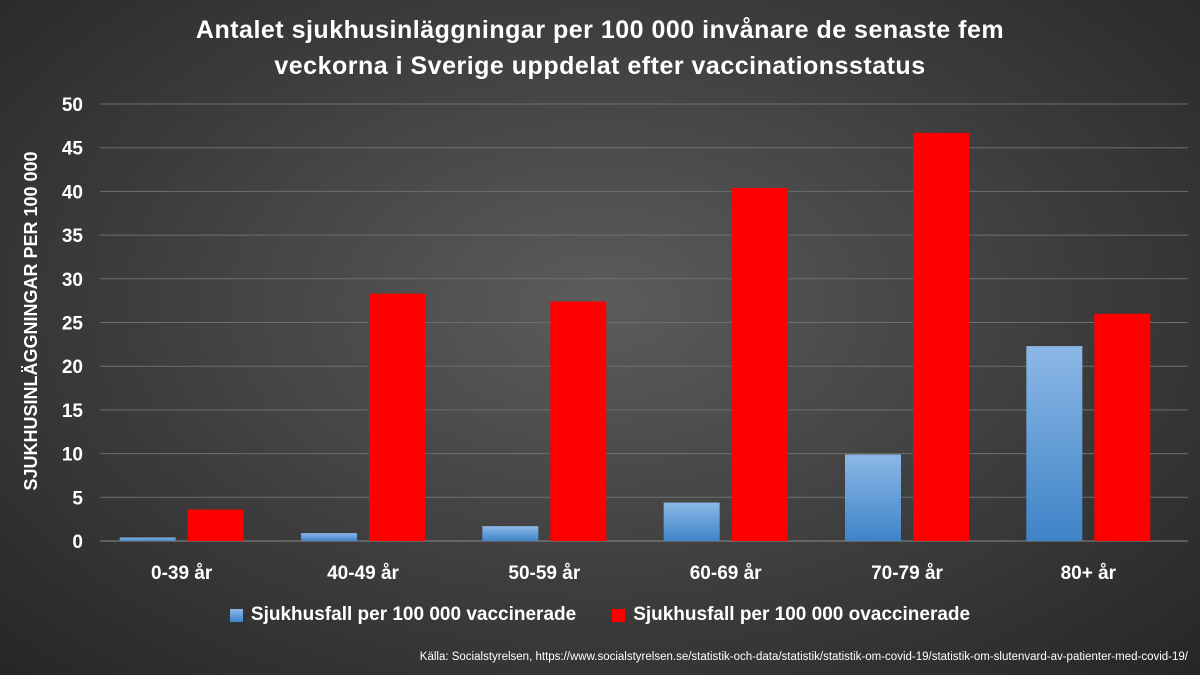  I want to click on x-category-label-0: 0-39 år, so click(182, 573).